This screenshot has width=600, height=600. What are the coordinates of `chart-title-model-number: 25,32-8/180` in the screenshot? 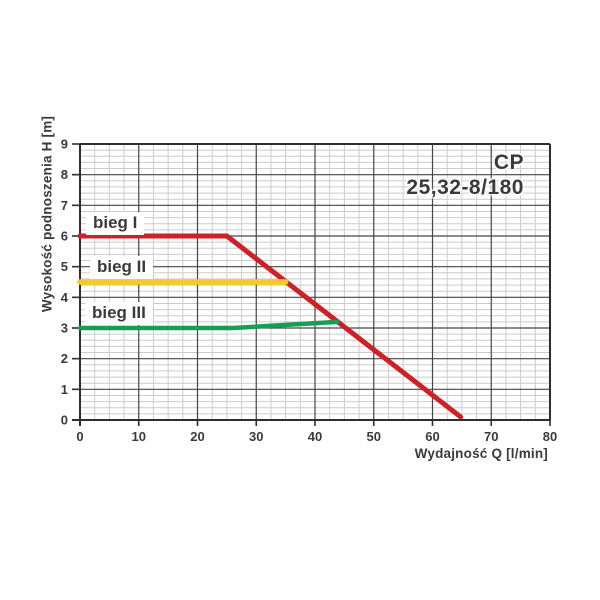 It's located at (465, 187).